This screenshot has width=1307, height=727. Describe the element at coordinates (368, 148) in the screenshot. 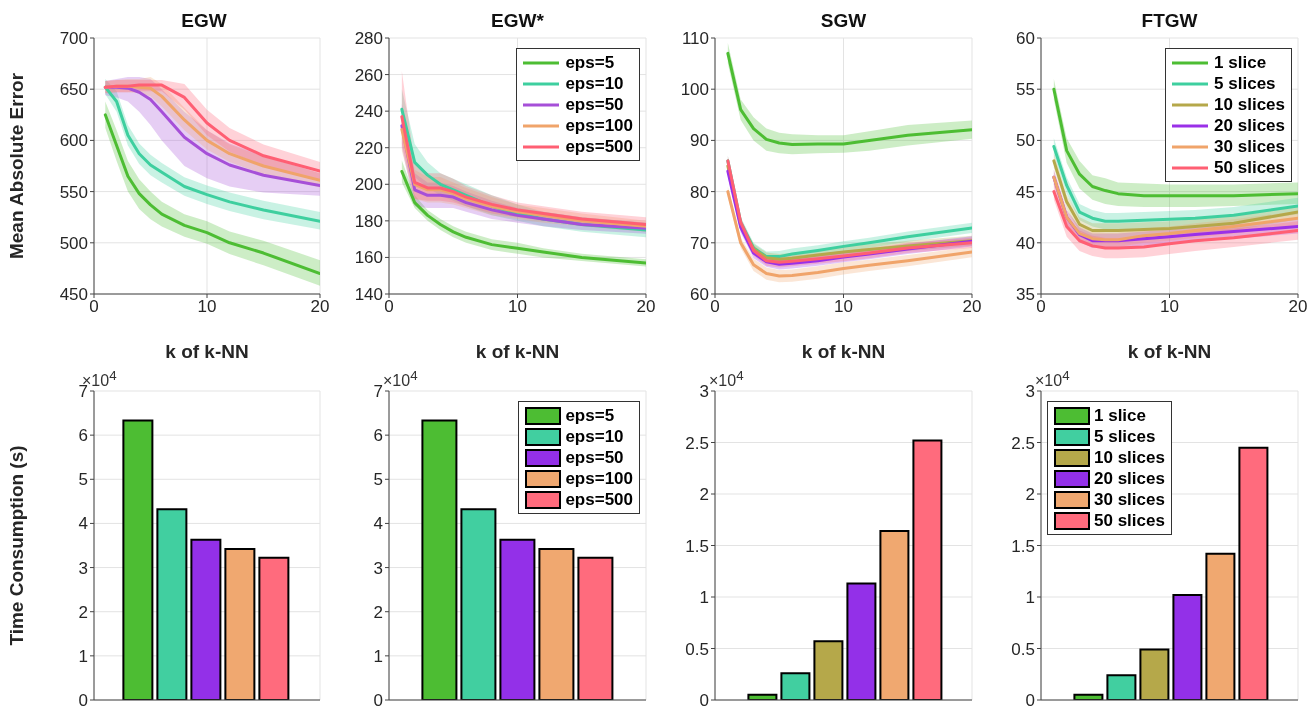

I see `y-tick-label: 220` at that location.